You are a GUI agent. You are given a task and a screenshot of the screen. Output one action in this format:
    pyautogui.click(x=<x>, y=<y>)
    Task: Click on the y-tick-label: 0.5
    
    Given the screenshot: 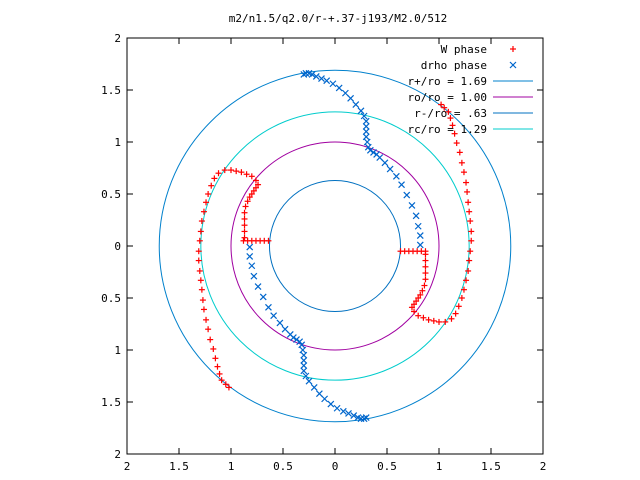 What is the action you would take?
    pyautogui.click(x=111, y=298)
    